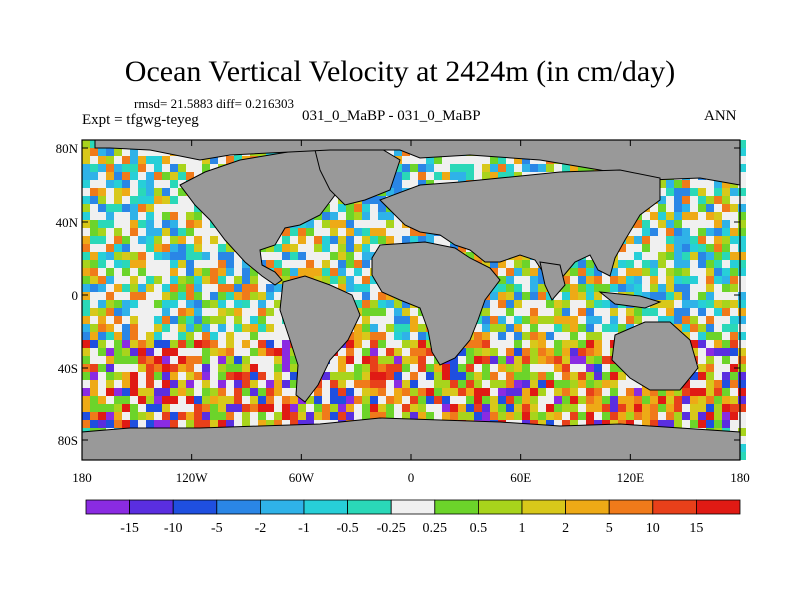  Describe the element at coordinates (520, 477) in the screenshot. I see `lon-tick-label: 60E` at that location.